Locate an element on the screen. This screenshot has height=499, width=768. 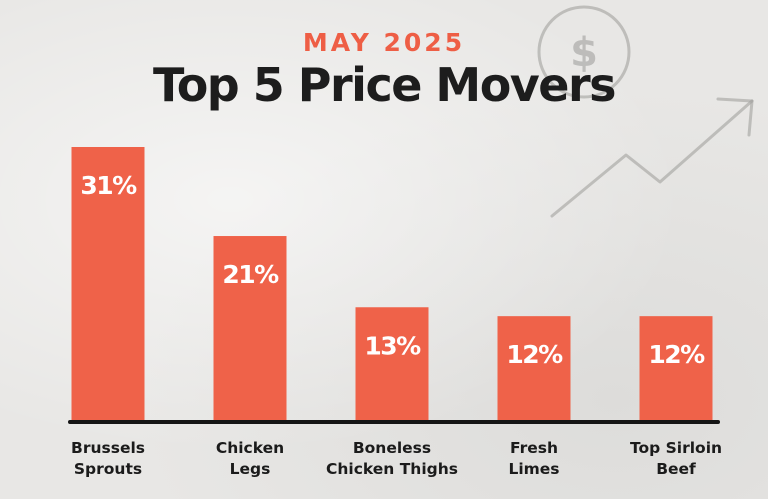
category-label-3-line-0: Fresh is located at coordinates (534, 448).